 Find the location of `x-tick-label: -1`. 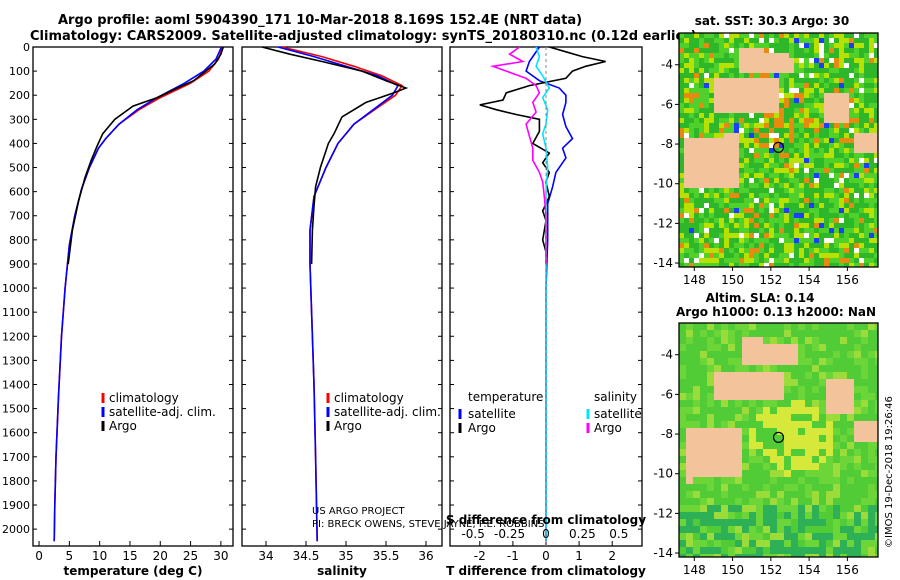

x-tick-label: -1 is located at coordinates (513, 556).